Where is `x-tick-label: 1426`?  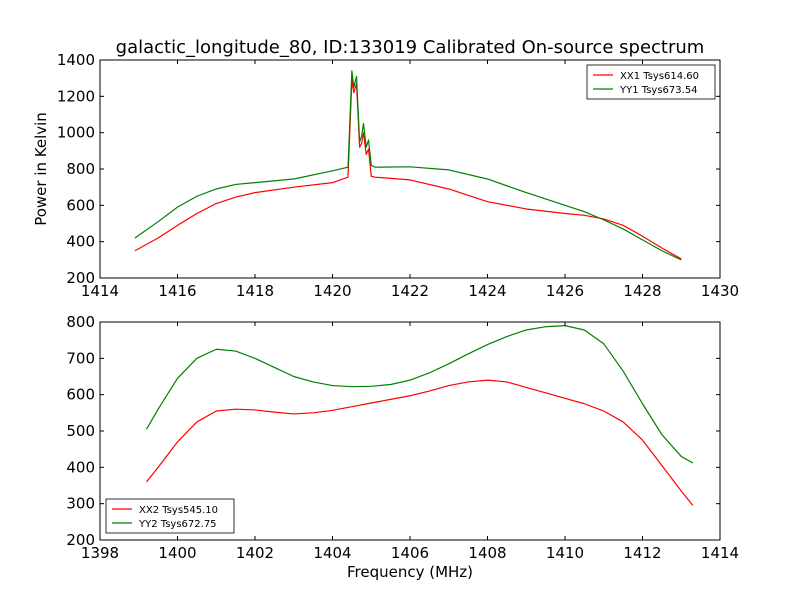
x-tick-label: 1426 is located at coordinates (565, 291).